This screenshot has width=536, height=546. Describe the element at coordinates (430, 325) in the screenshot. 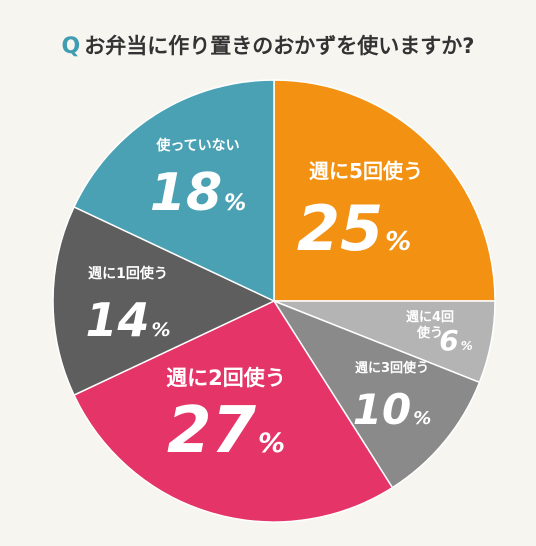

I see `slice-label-2: 週に4回使う` at that location.